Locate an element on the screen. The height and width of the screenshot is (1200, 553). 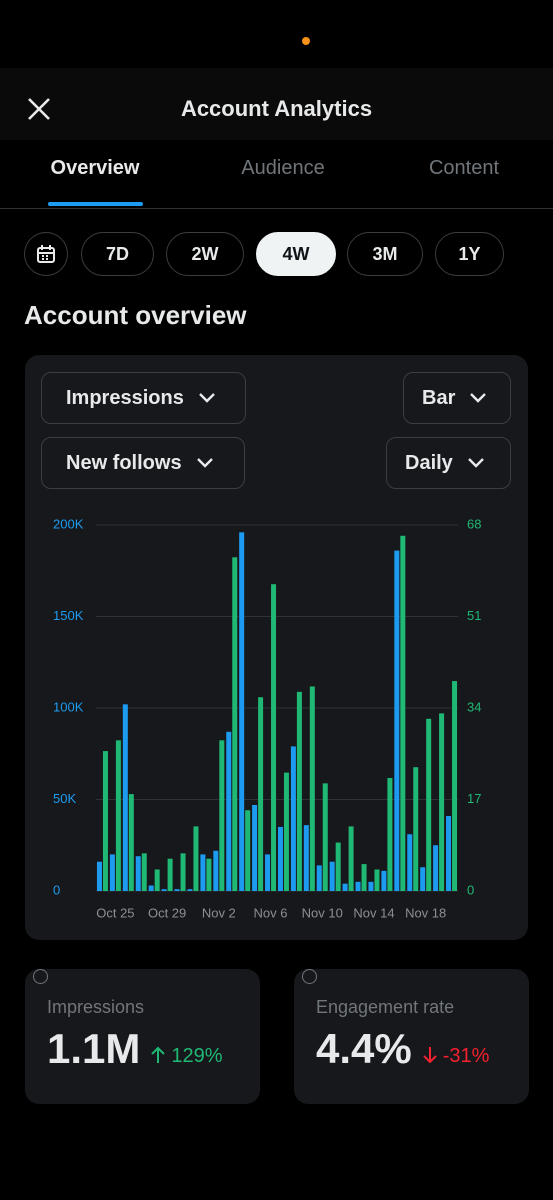
y2-tick-label: 0 is located at coordinates (470, 889).